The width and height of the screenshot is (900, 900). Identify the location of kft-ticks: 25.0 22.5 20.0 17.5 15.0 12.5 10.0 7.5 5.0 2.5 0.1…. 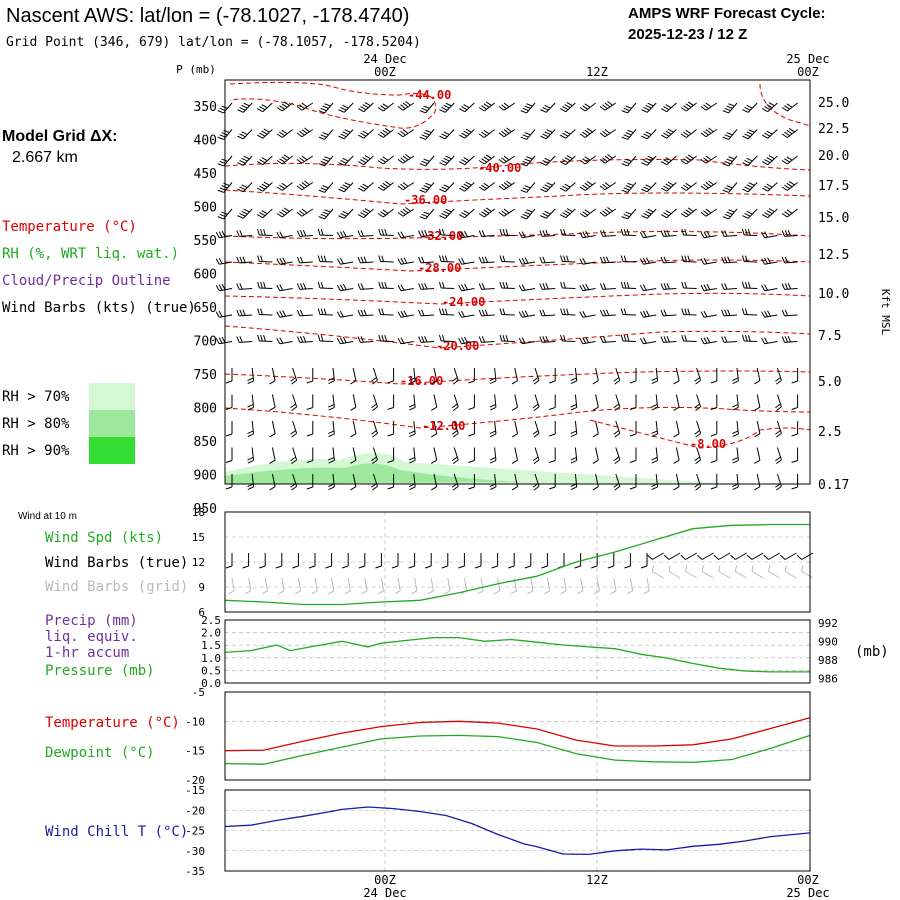
(833, 294).